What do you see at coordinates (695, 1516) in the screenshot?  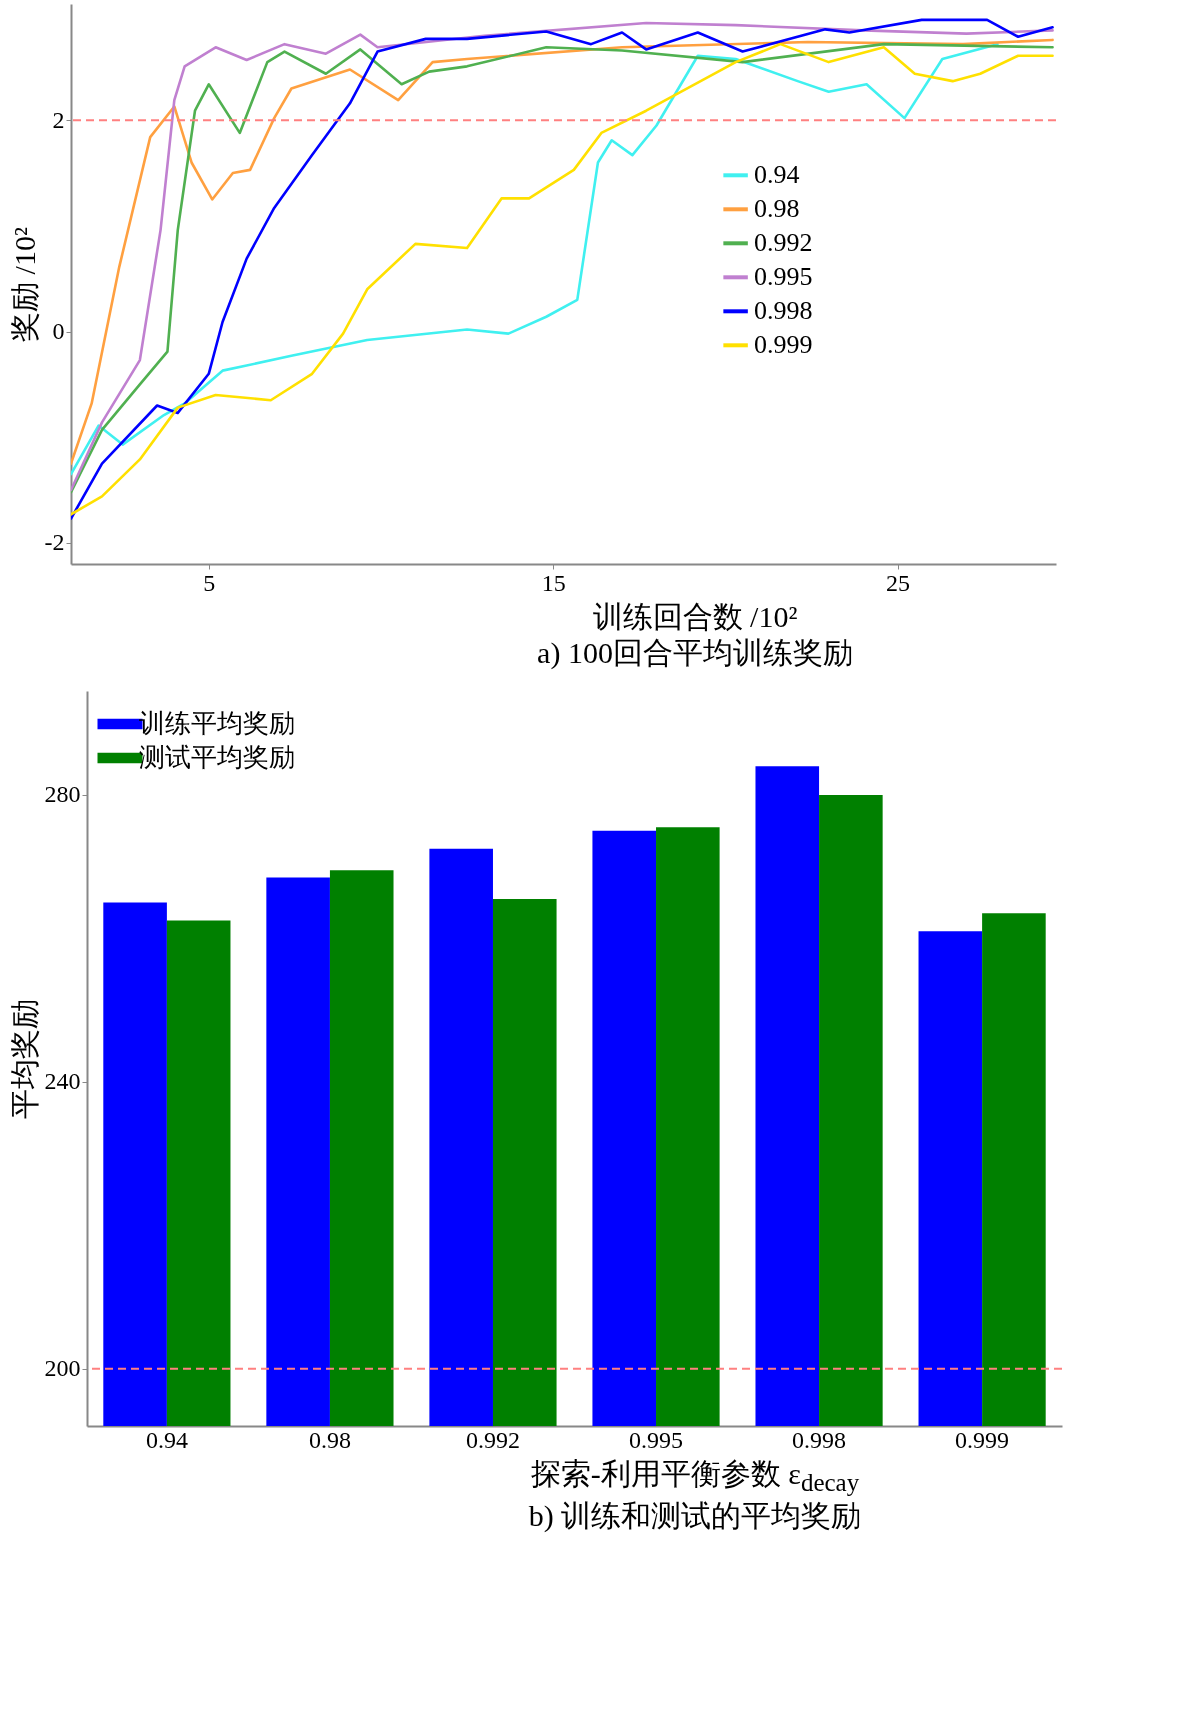 I see `text: b) 训练和测试的平均奖励` at bounding box center [695, 1516].